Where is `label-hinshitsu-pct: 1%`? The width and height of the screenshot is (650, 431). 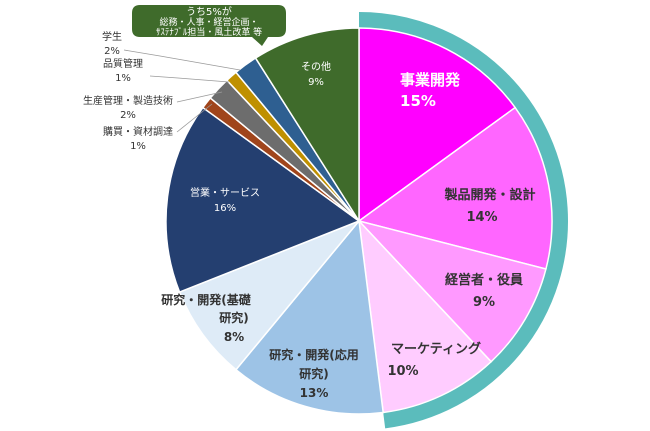 label-hinshitsu-pct: 1% is located at coordinates (123, 78).